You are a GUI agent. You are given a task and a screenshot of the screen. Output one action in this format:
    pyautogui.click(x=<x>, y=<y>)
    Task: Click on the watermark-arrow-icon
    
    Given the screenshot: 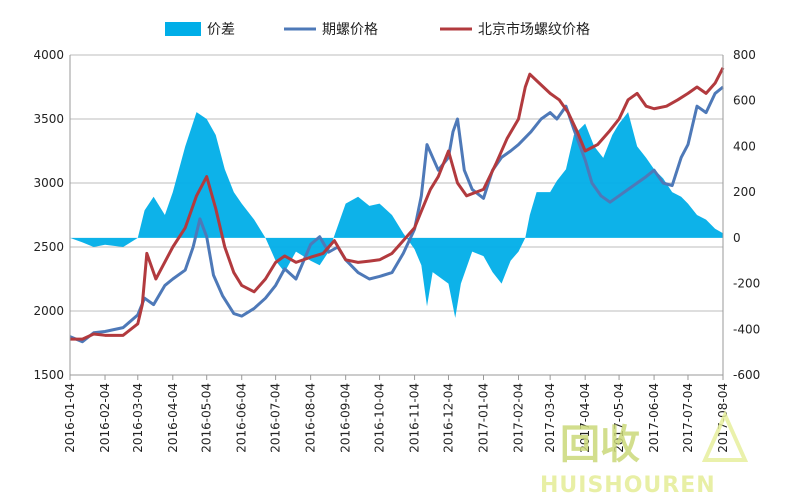 What is the action you would take?
    pyautogui.click(x=725, y=436)
    